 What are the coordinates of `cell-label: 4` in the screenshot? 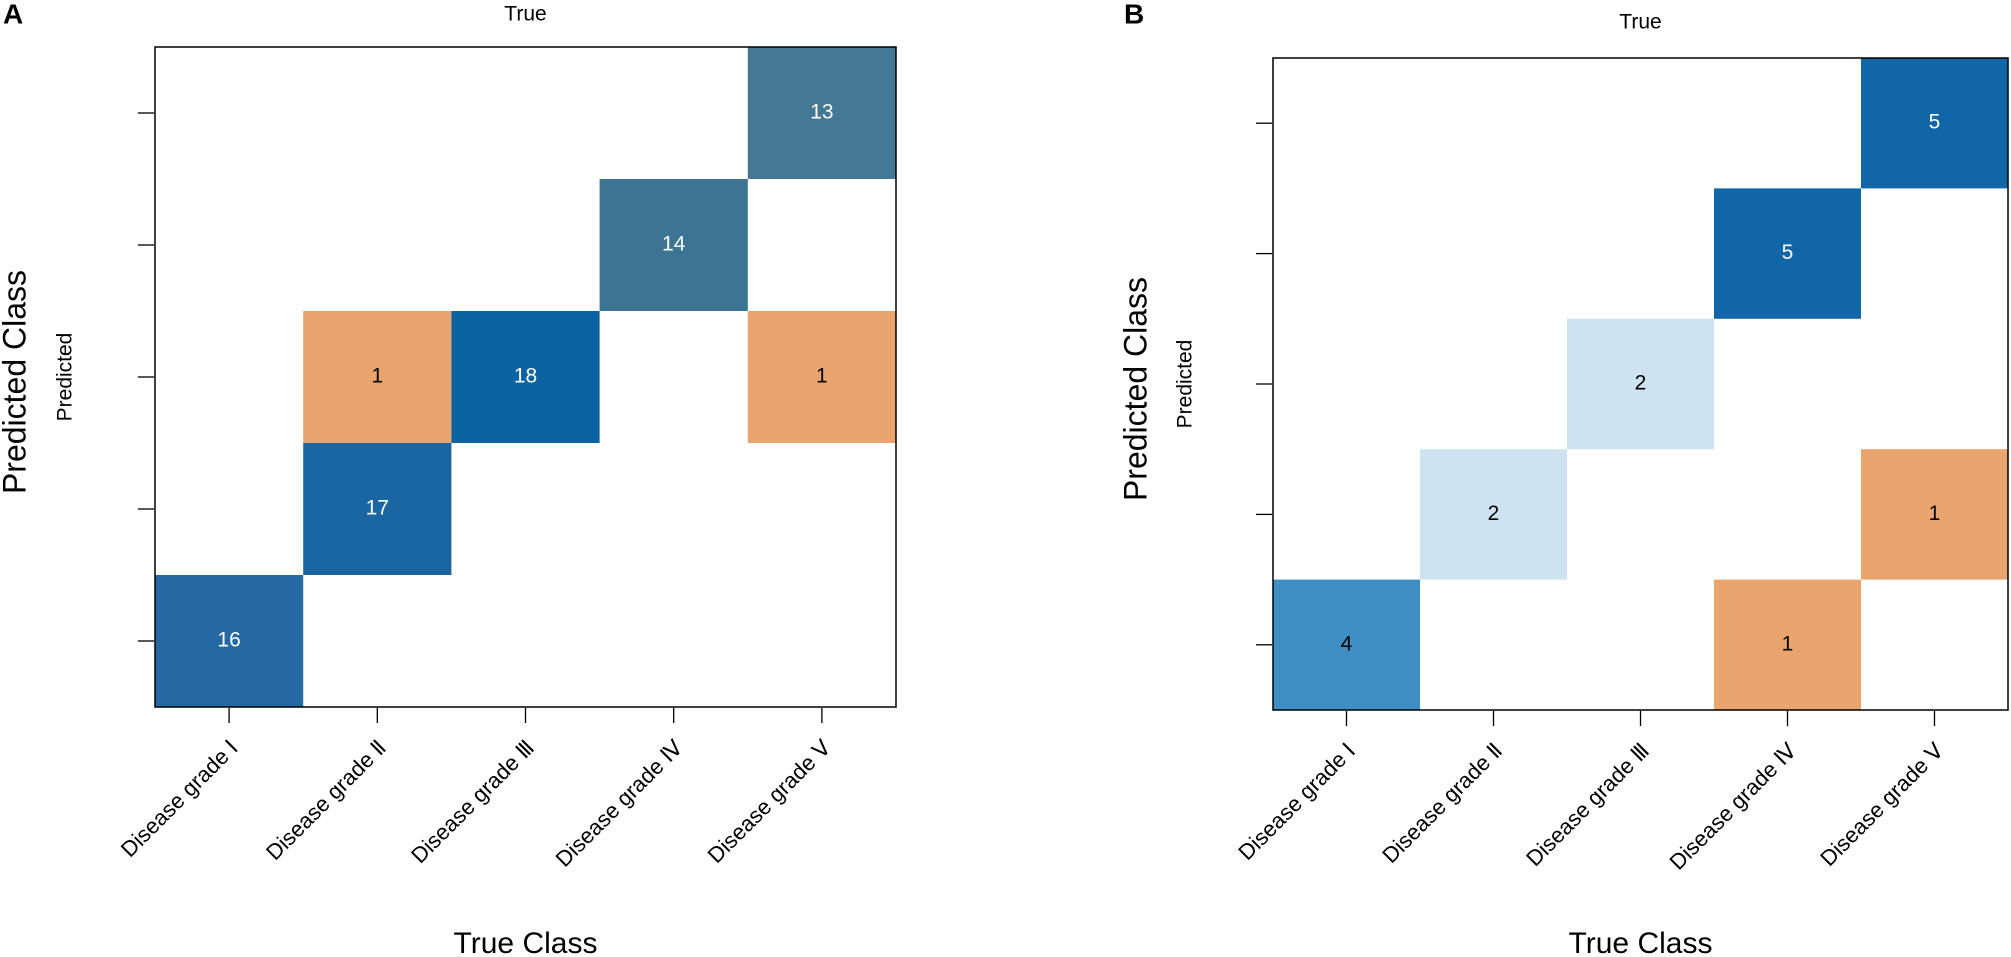 It's located at (1347, 643).